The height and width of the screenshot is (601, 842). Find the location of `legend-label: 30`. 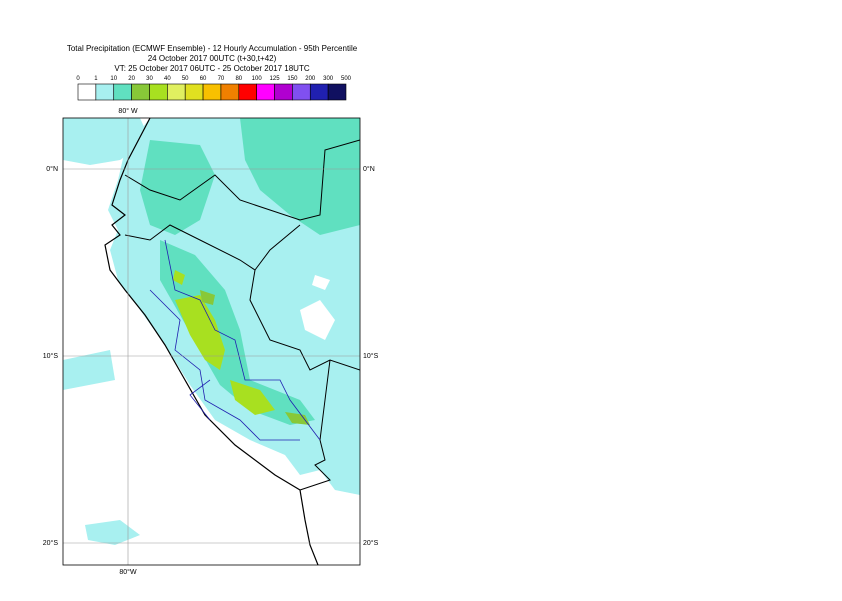

legend-label: 30 is located at coordinates (149, 79).